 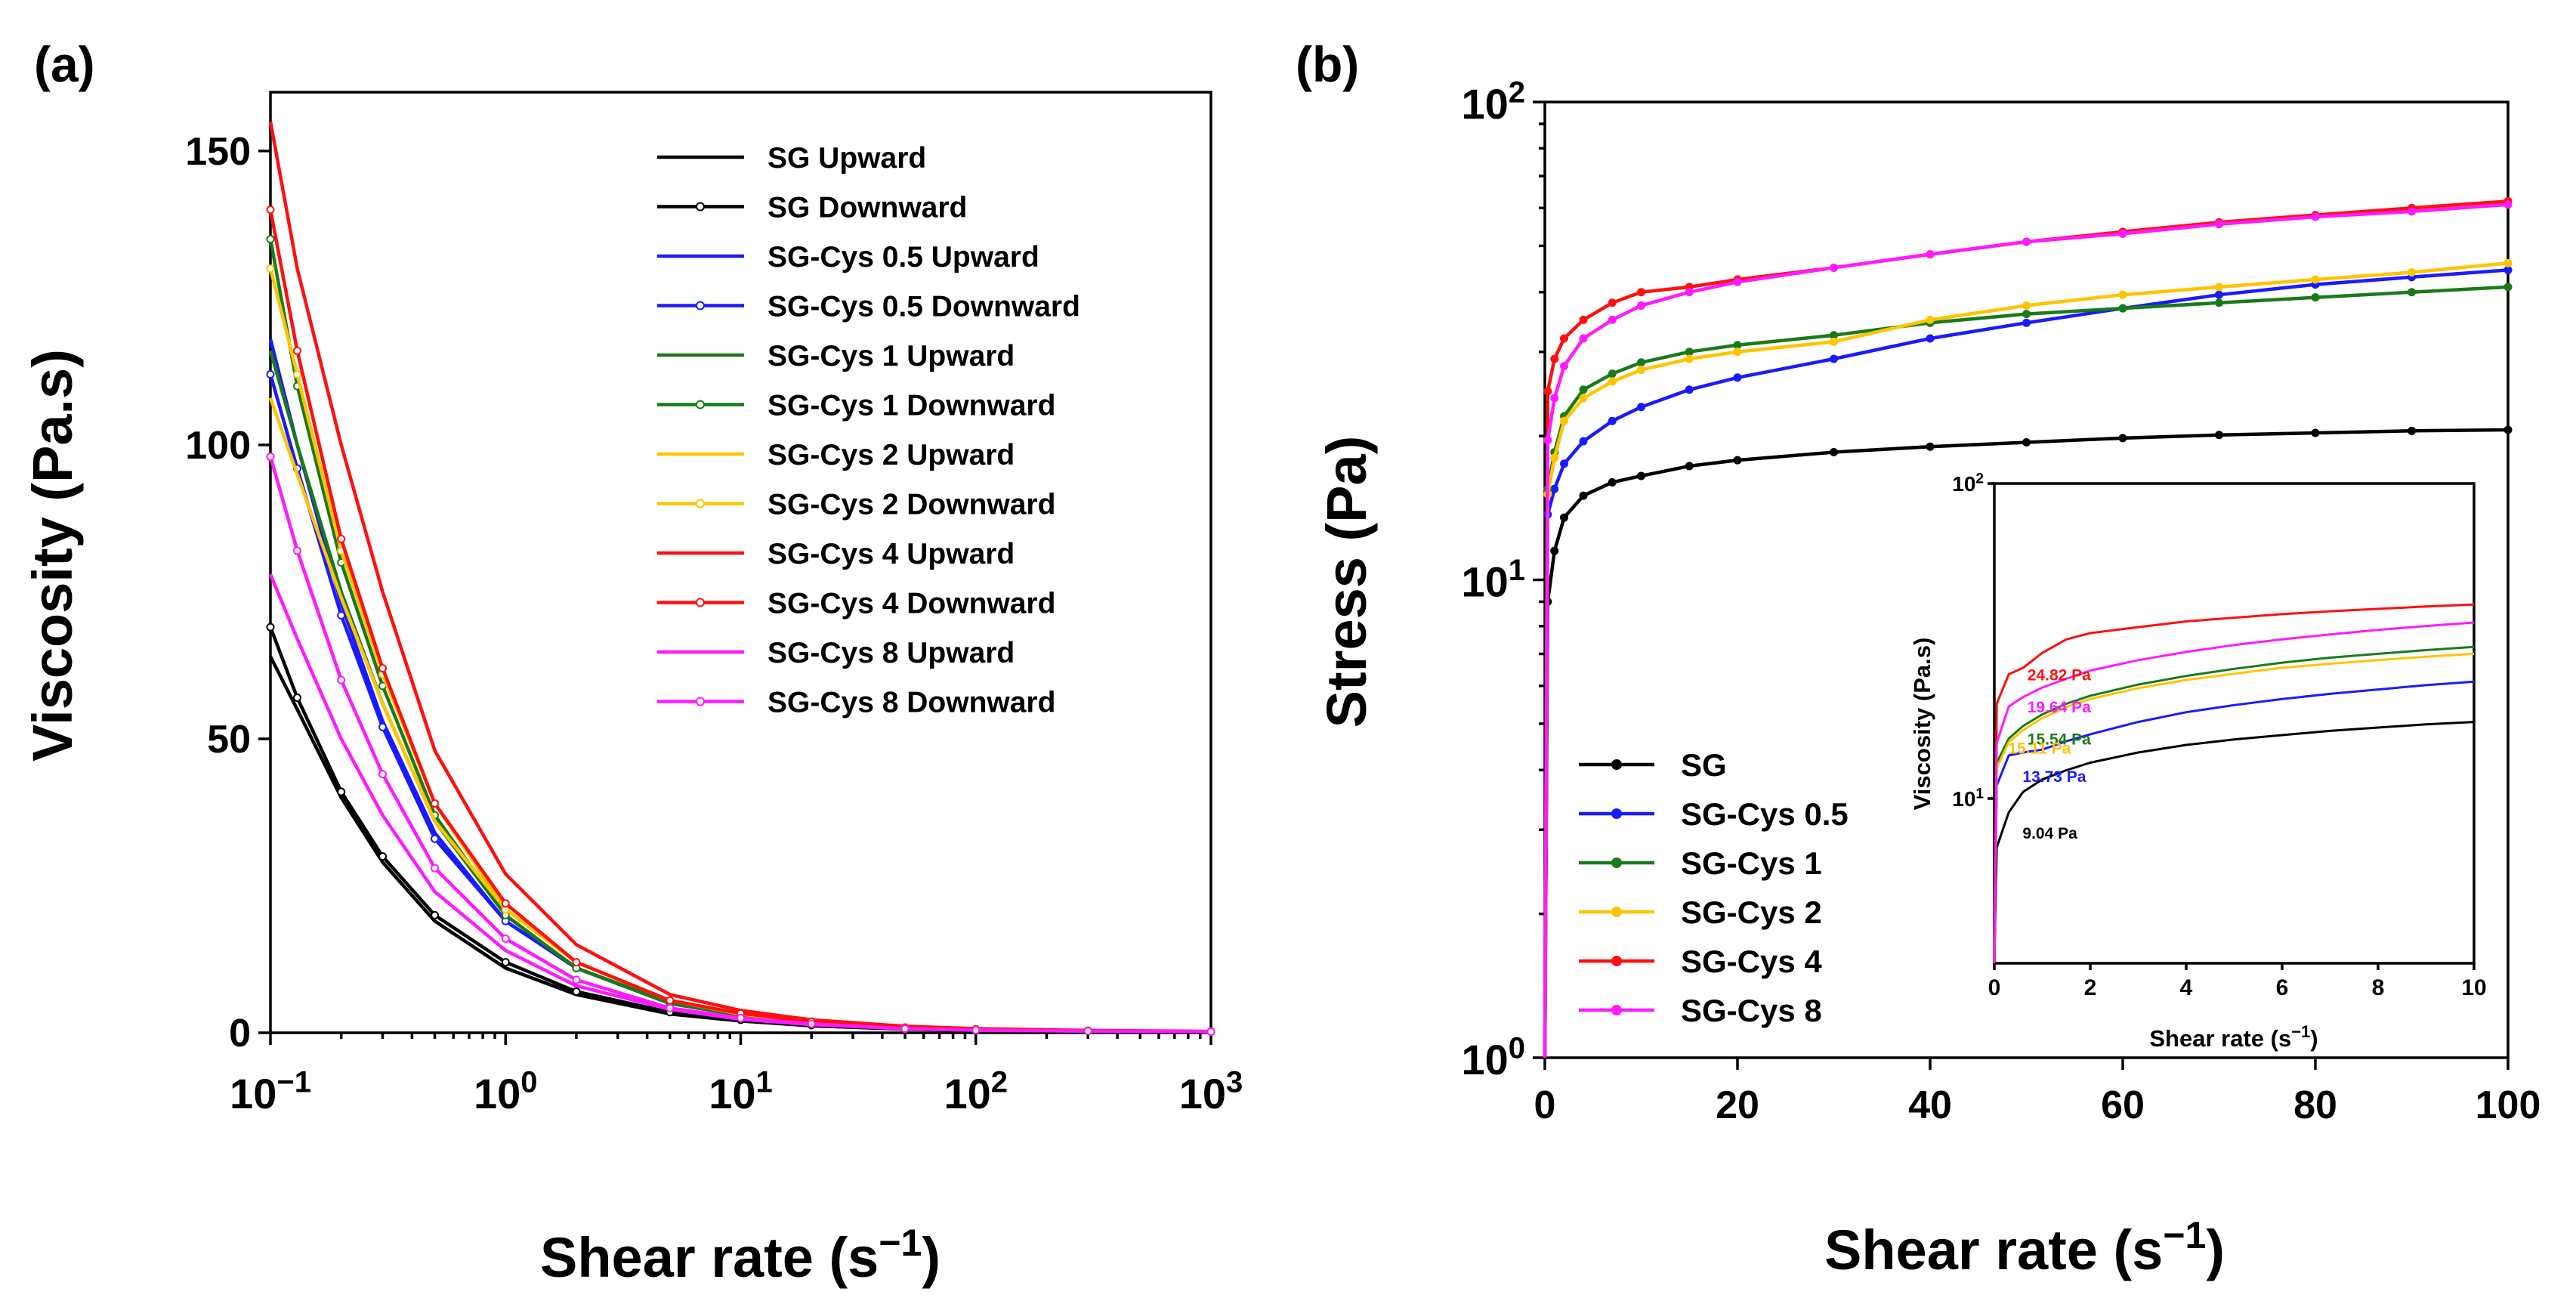 I want to click on legend-label-sg-cys-0-5-upward: SG-Cys 0.5 Upward, so click(x=903, y=257).